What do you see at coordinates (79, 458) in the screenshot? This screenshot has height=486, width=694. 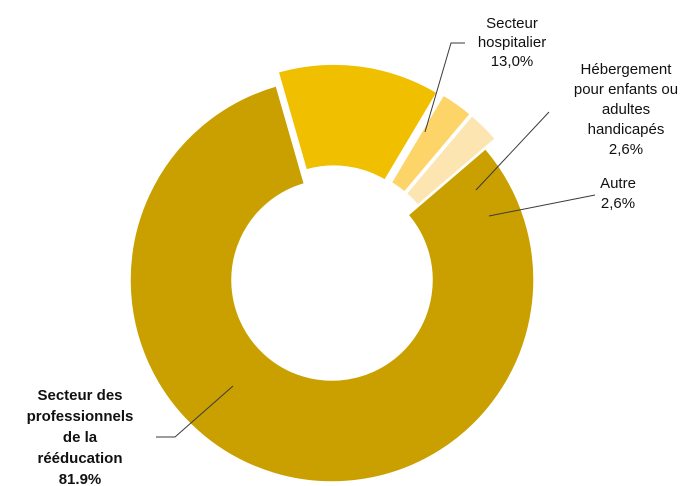 I see `label-line: rééducation` at bounding box center [79, 458].